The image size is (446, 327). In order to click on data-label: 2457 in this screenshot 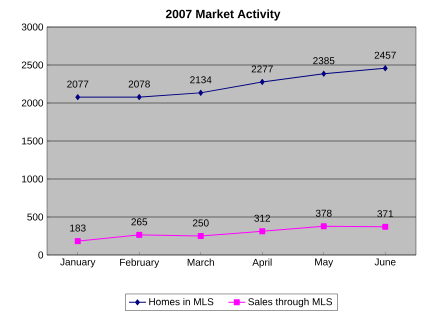, I will do `click(385, 55)`.